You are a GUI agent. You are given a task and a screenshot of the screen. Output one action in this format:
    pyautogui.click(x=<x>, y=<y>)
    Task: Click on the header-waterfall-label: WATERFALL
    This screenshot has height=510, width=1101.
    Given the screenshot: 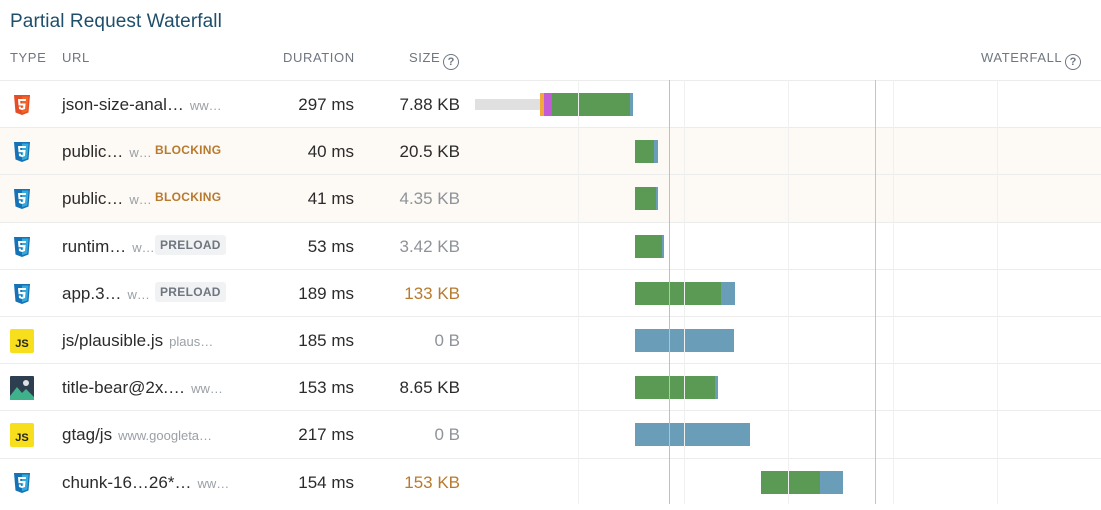 What is the action you would take?
    pyautogui.click(x=1022, y=57)
    